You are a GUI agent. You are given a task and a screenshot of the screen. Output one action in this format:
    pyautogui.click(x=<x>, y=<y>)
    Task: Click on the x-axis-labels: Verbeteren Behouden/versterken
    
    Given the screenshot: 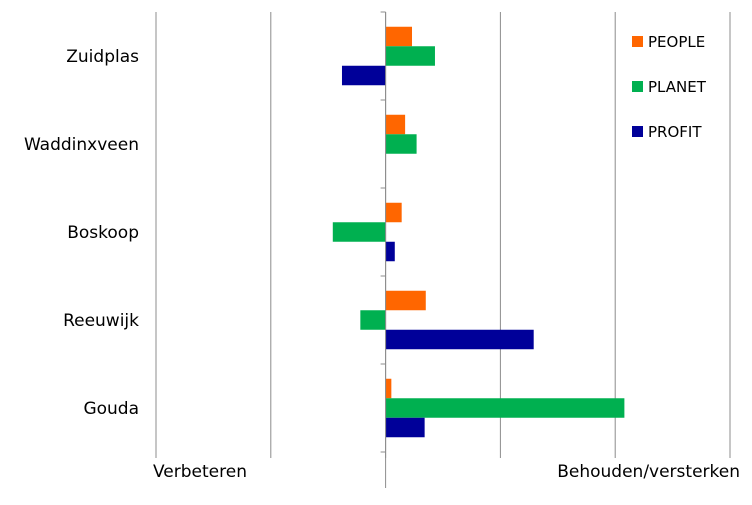 What is the action you would take?
    pyautogui.click(x=446, y=472)
    